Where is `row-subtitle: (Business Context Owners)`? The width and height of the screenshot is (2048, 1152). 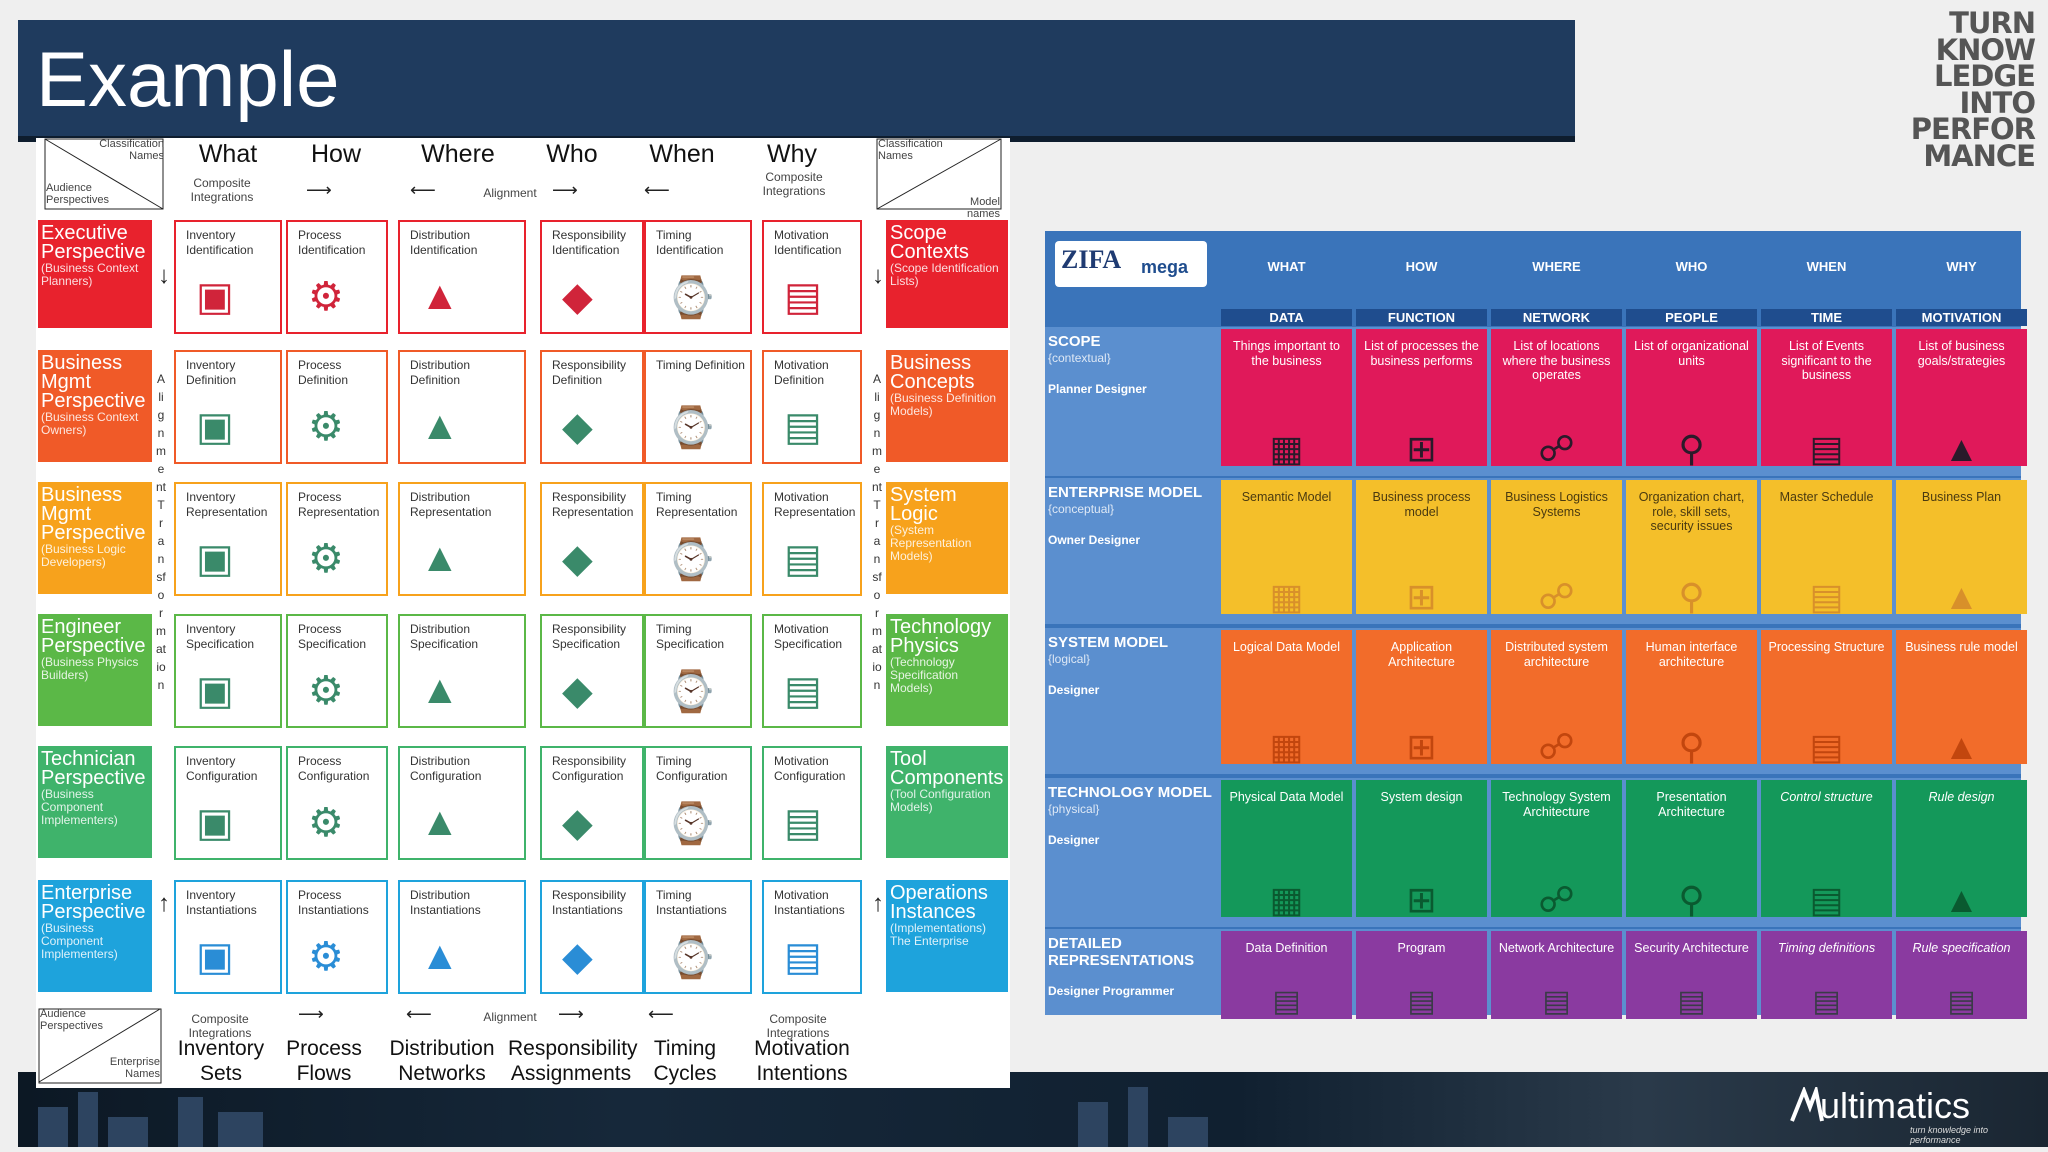 row-subtitle: (Business Context Owners) is located at coordinates (90, 423).